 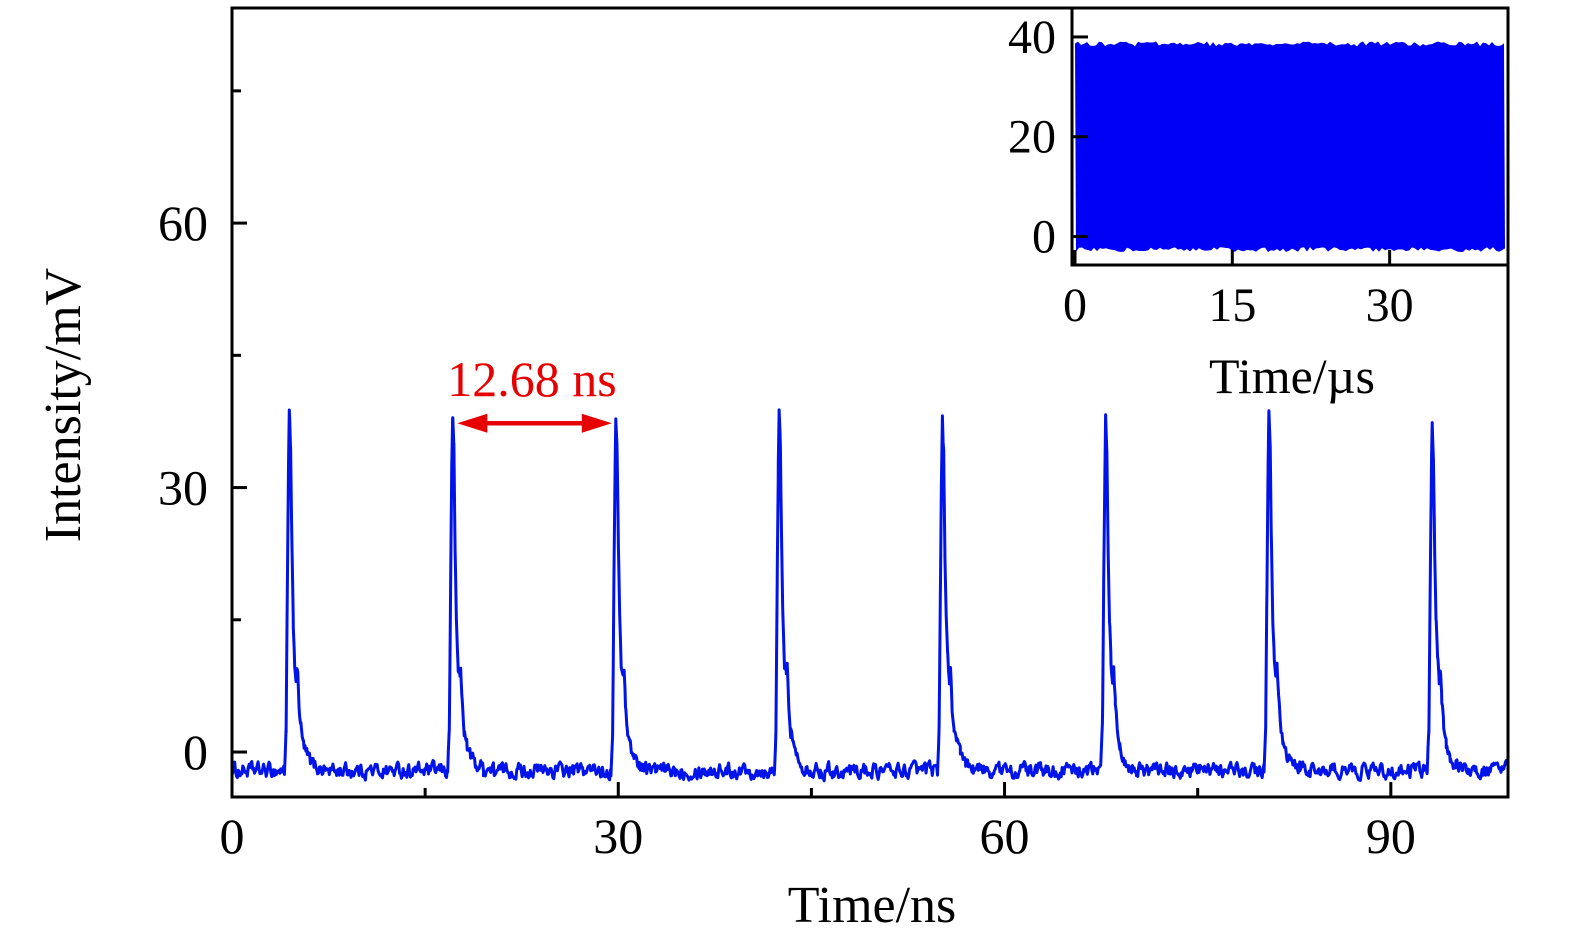 I want to click on x-tick-label: 30, so click(x=618, y=836).